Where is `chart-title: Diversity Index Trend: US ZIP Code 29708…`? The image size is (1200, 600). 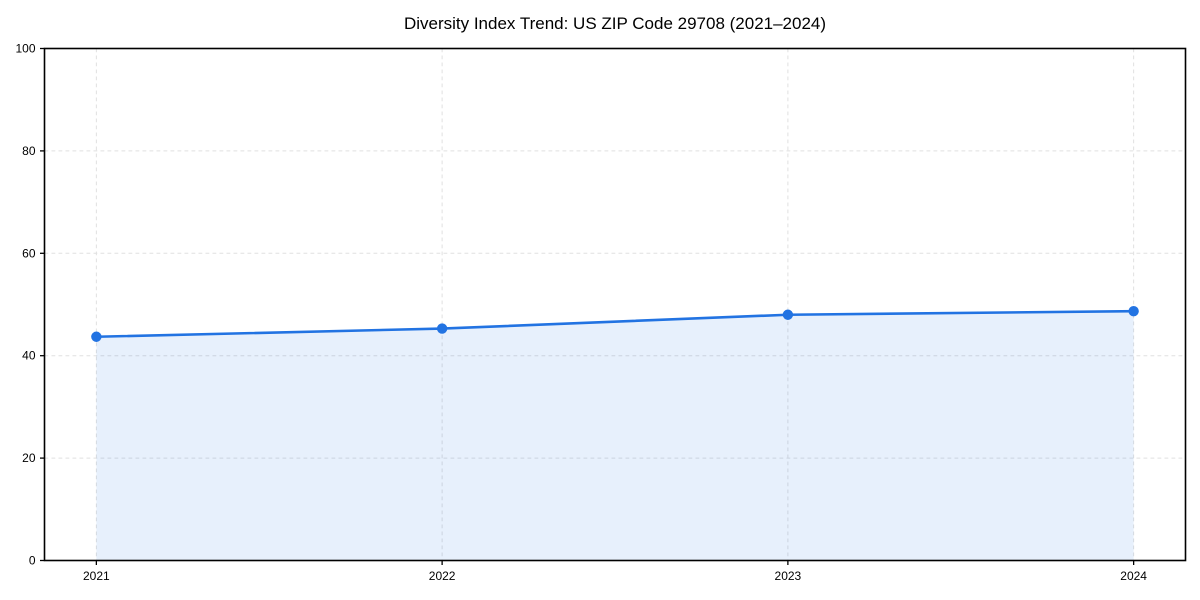
chart-title: Diversity Index Trend: US ZIP Code 29708… is located at coordinates (615, 23).